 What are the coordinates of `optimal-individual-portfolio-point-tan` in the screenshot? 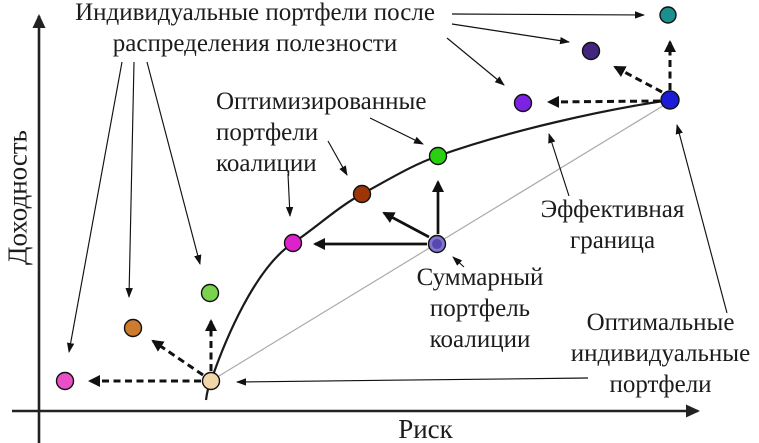 It's located at (211, 381).